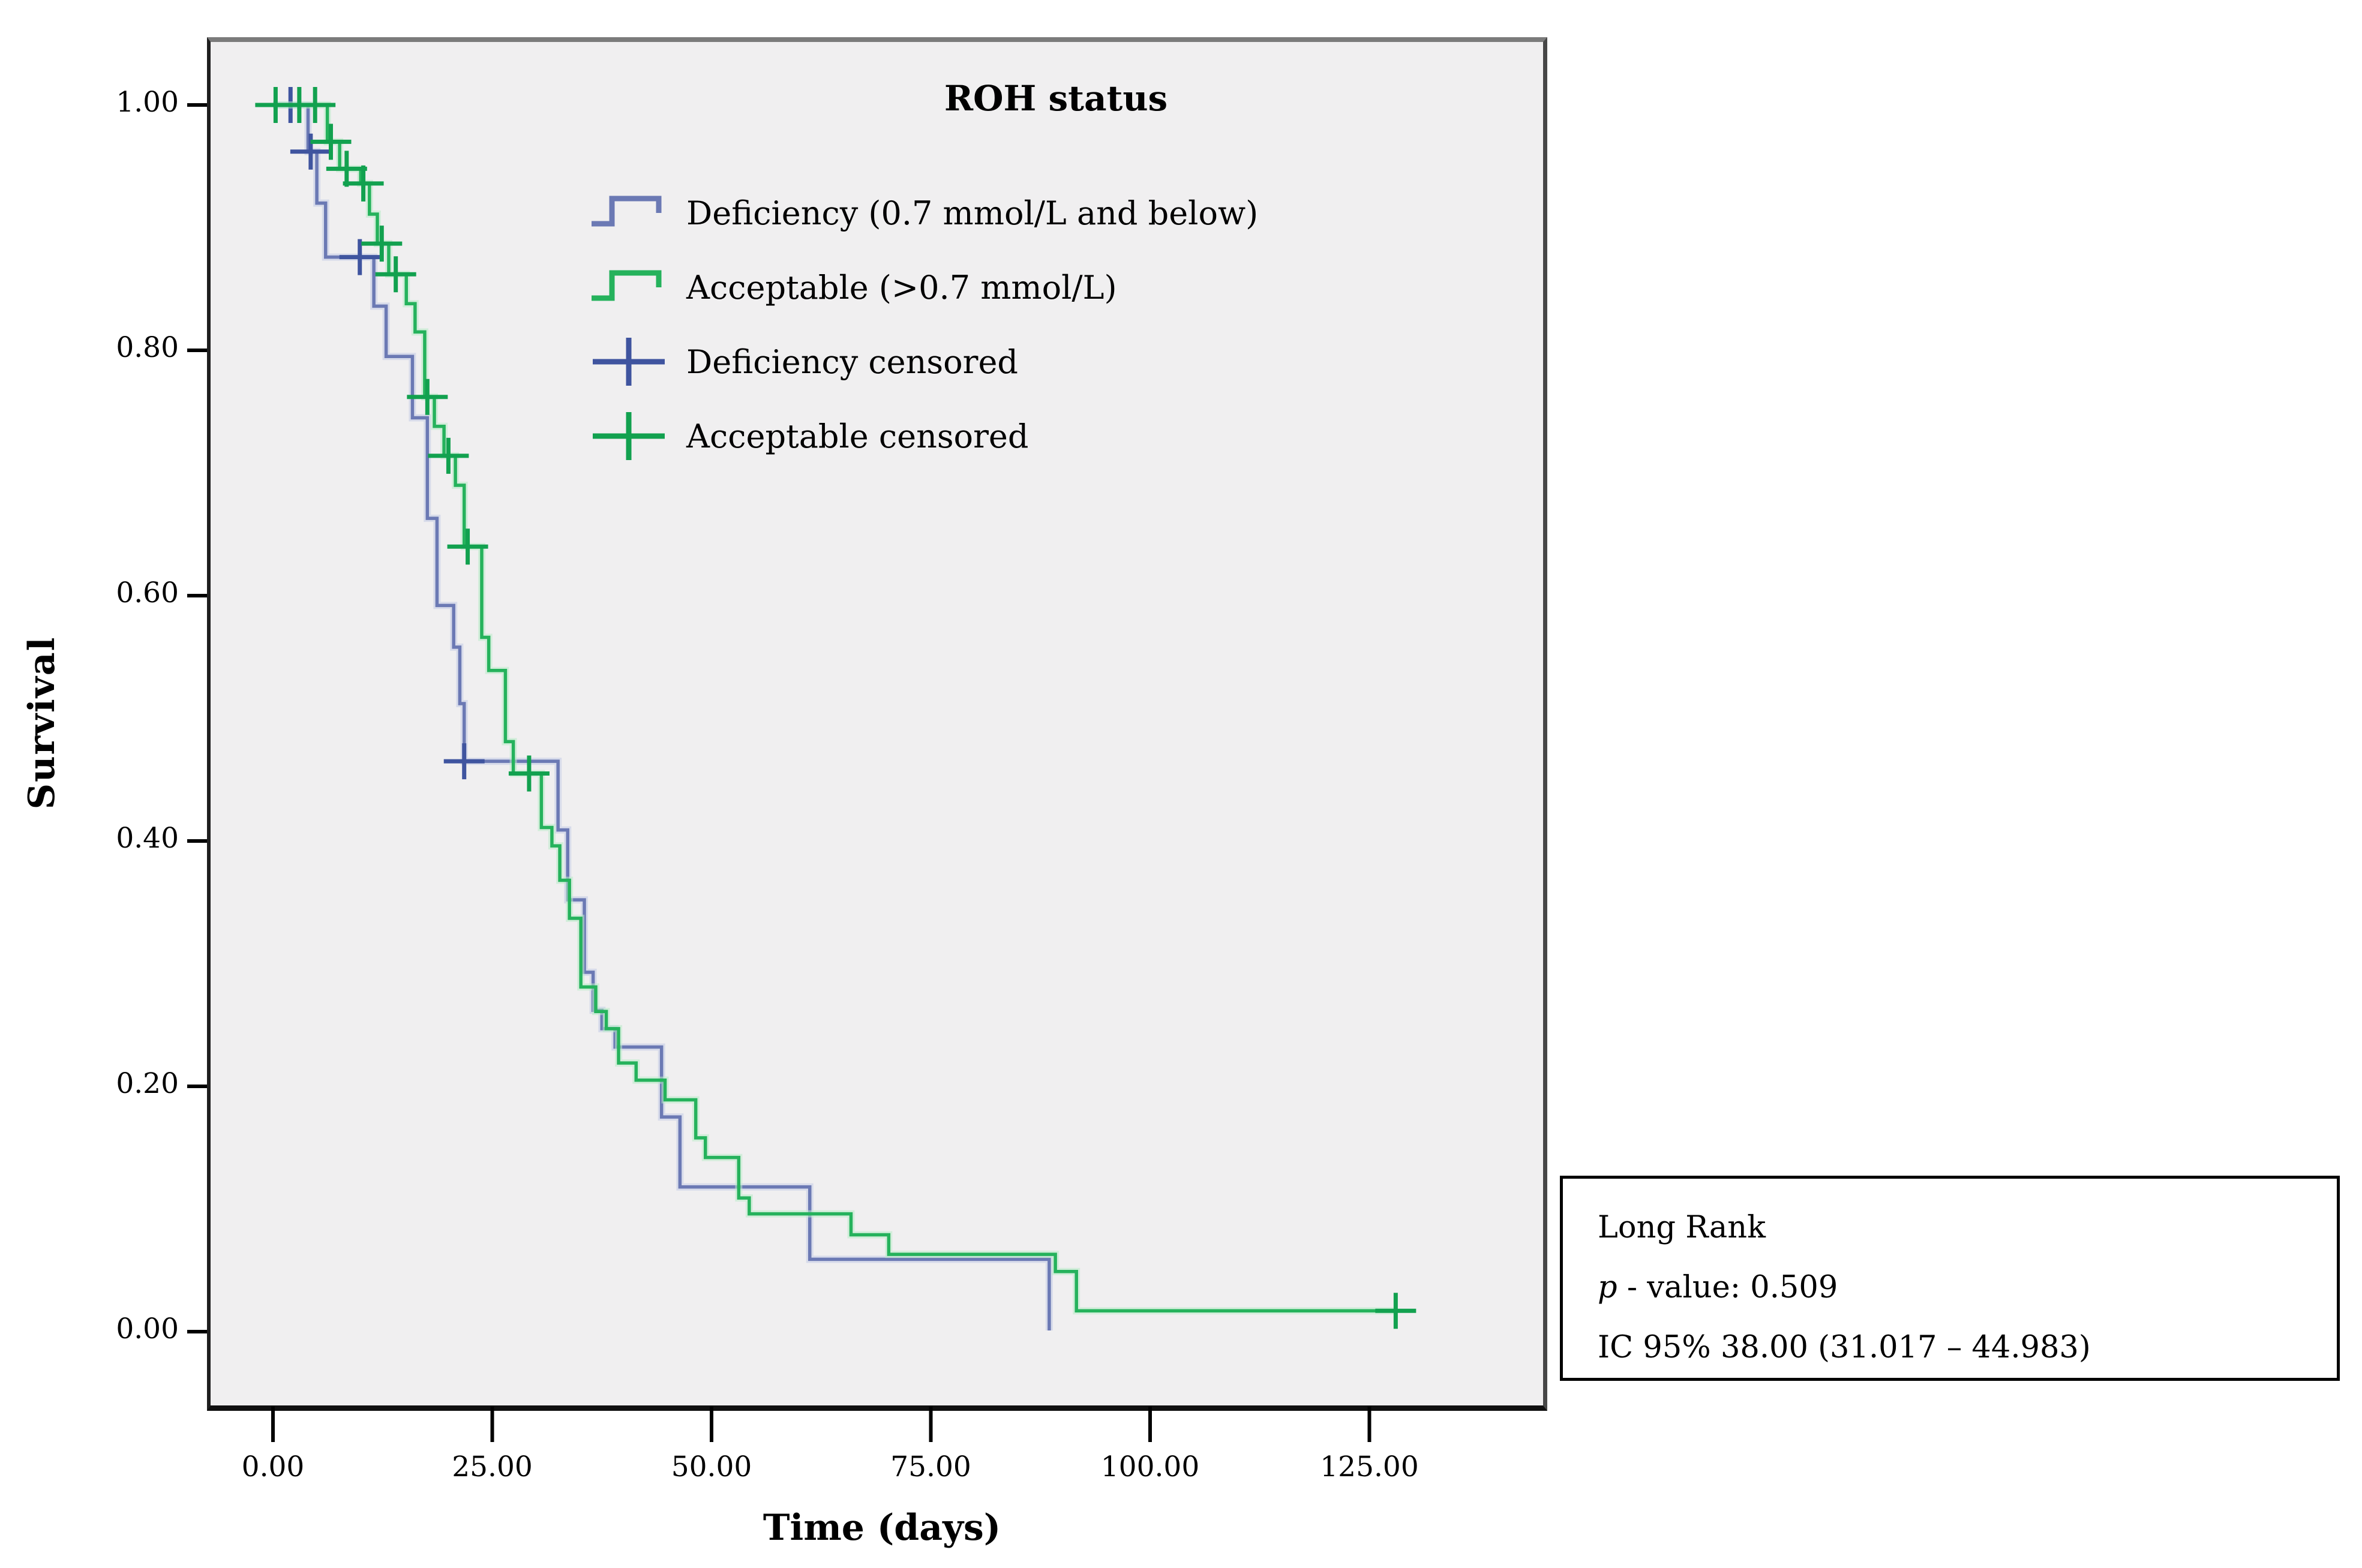 This screenshot has height=1568, width=2362. What do you see at coordinates (930, 1466) in the screenshot?
I see `x-tick-label: 75.00` at bounding box center [930, 1466].